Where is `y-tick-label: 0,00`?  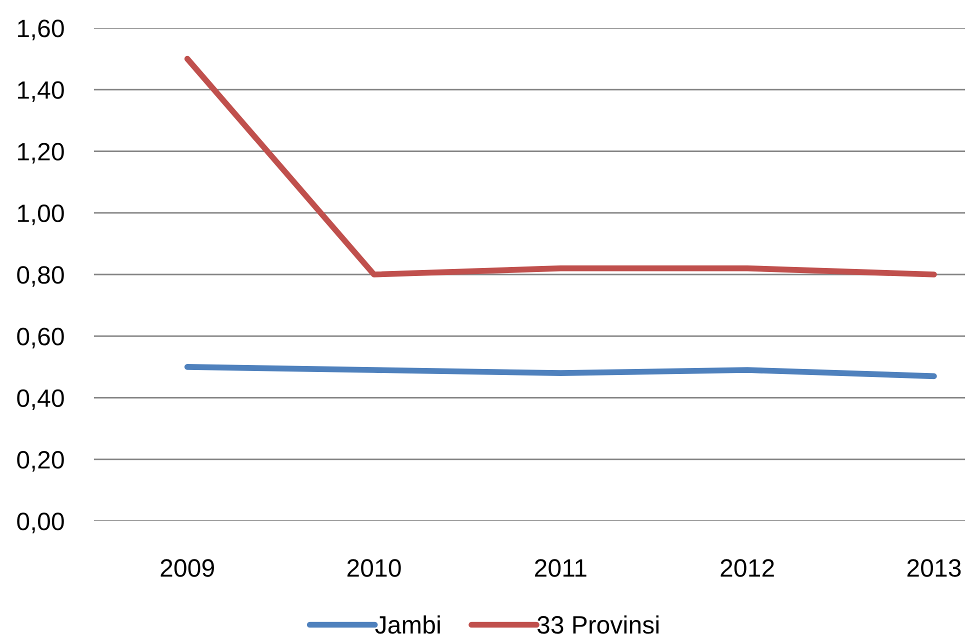 y-tick-label: 0,00 is located at coordinates (40, 523).